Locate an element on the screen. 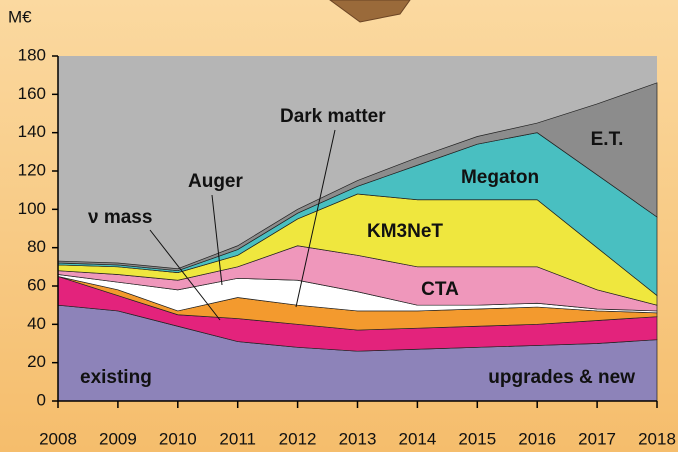 Image resolution: width=678 pixels, height=452 pixels. series-label: Dark matter is located at coordinates (333, 116).